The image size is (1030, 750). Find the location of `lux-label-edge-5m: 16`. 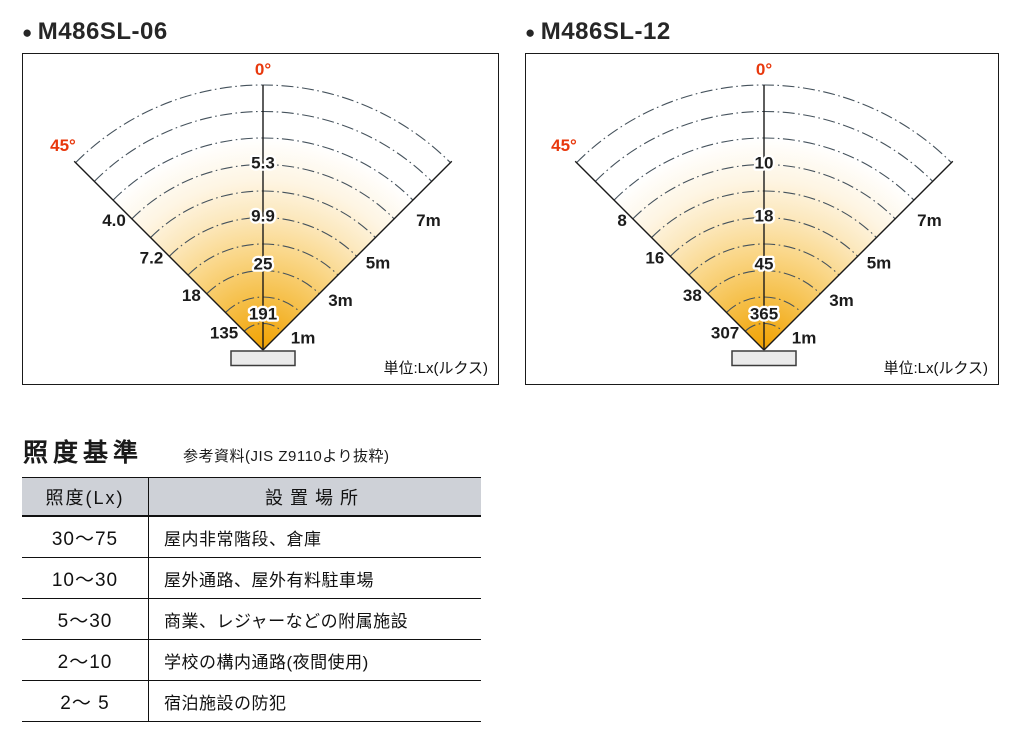

lux-label-edge-5m: 16 is located at coordinates (654, 257).